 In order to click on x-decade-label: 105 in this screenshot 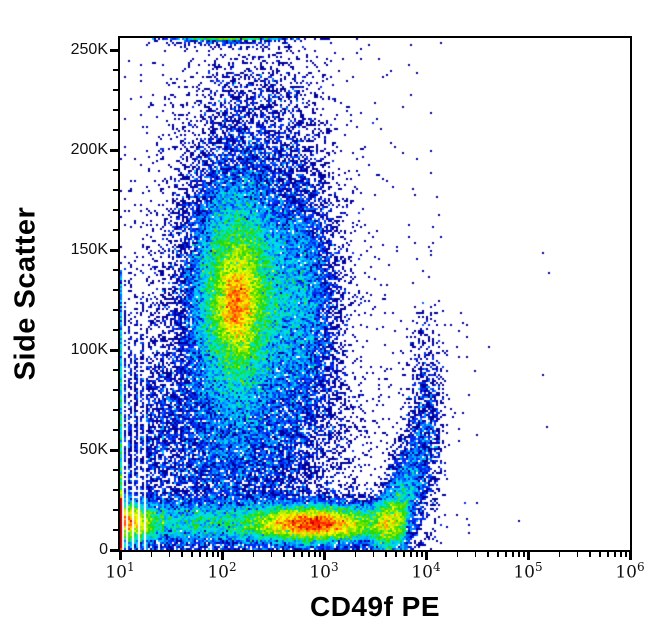, I will do `click(528, 571)`.